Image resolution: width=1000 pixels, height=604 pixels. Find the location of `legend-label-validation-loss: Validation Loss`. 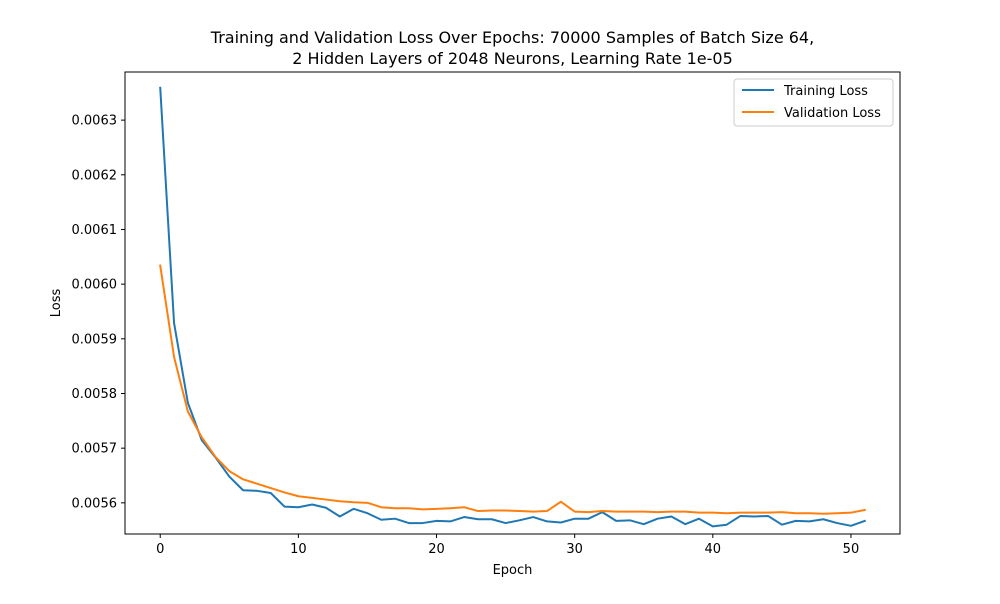

legend-label-validation-loss: Validation Loss is located at coordinates (832, 113).